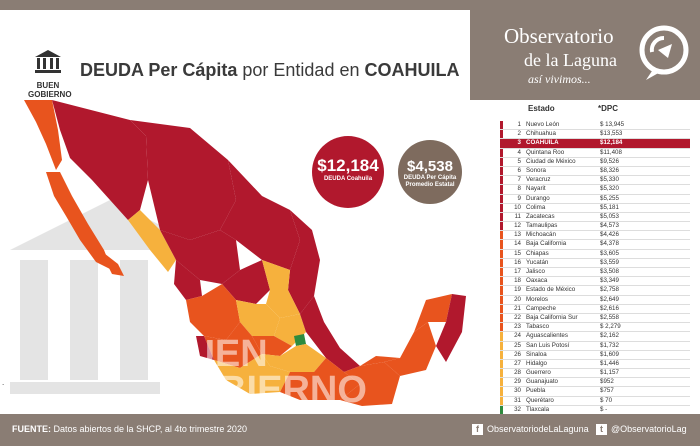 The height and width of the screenshot is (446, 700). What do you see at coordinates (50, 94) in the screenshot?
I see `logo-line2: GOBIERNO` at bounding box center [50, 94].